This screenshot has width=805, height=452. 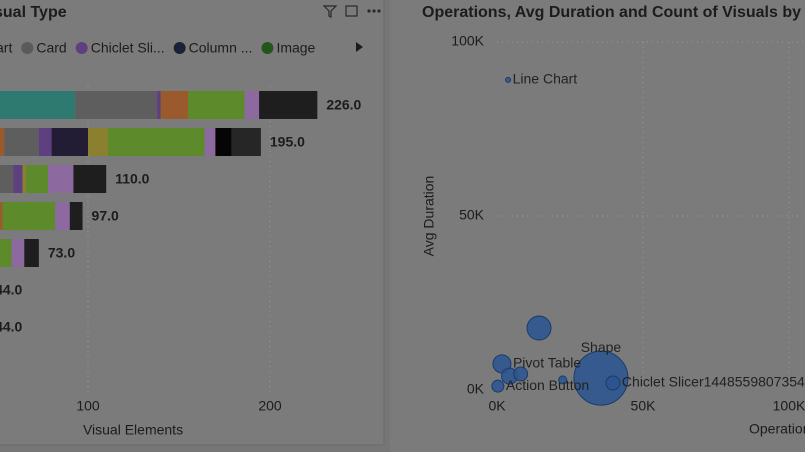 What do you see at coordinates (330, 11) in the screenshot?
I see `filter-icon` at bounding box center [330, 11].